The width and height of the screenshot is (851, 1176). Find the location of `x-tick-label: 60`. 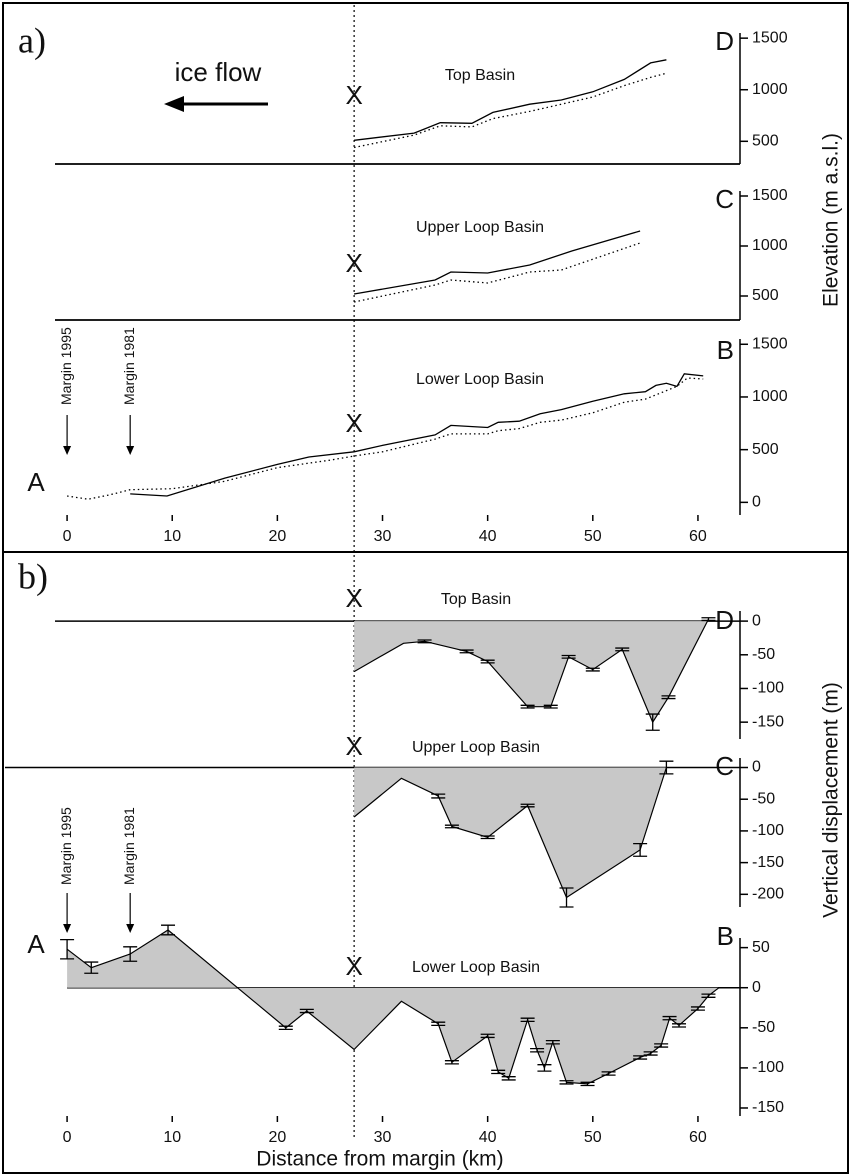

x-tick-label: 60 is located at coordinates (698, 536).